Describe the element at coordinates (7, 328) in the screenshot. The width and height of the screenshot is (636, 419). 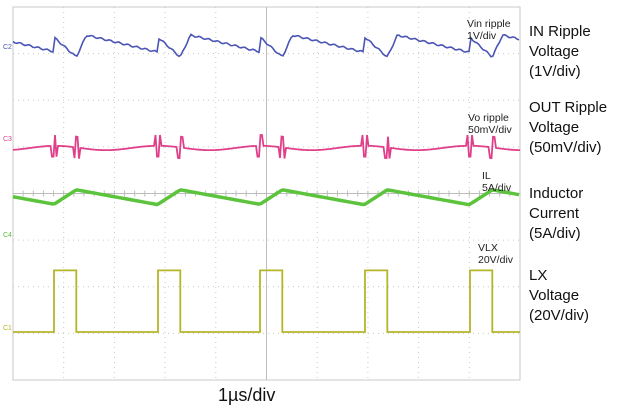
I see `channel-marker: C1` at that location.